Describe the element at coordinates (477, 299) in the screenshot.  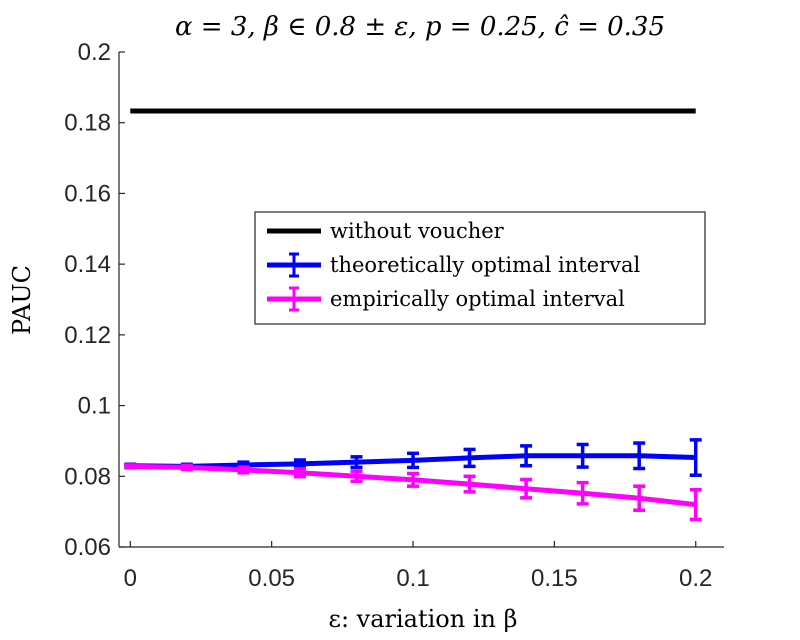
I see `legend-label: empirically optimal interval` at that location.